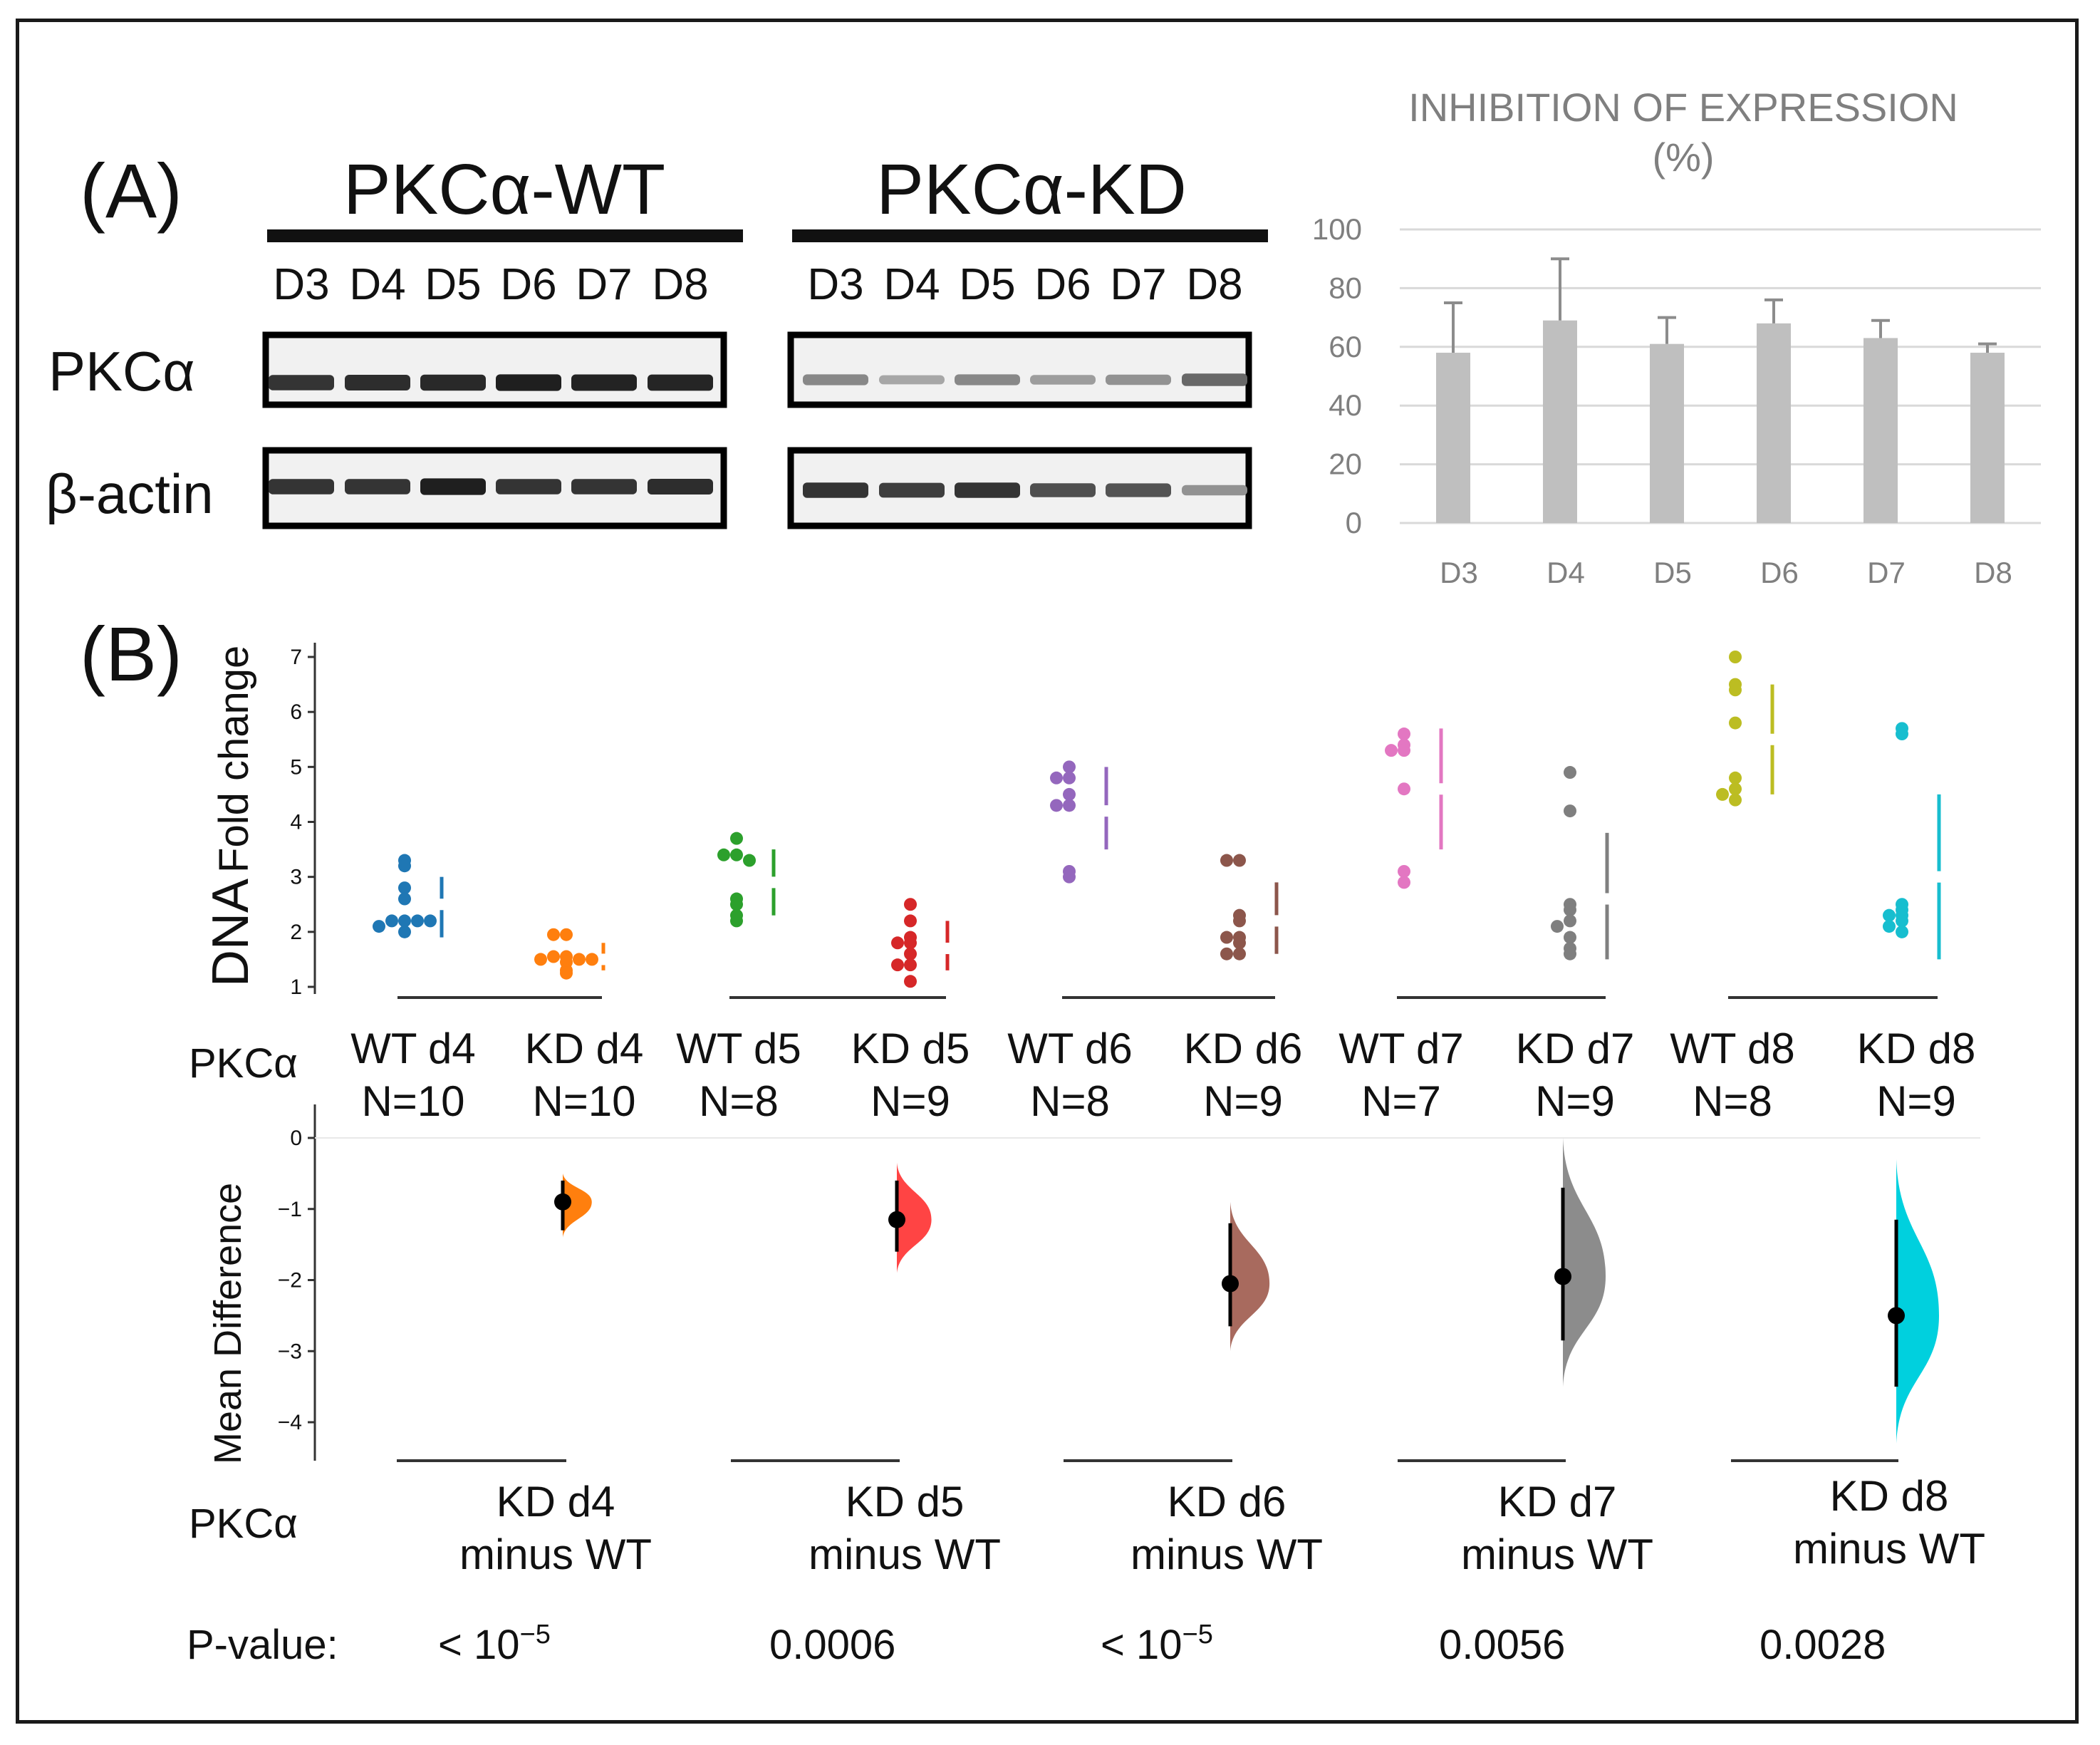  What do you see at coordinates (1993, 572) in the screenshot?
I see `bar-x-tick: D8` at bounding box center [1993, 572].